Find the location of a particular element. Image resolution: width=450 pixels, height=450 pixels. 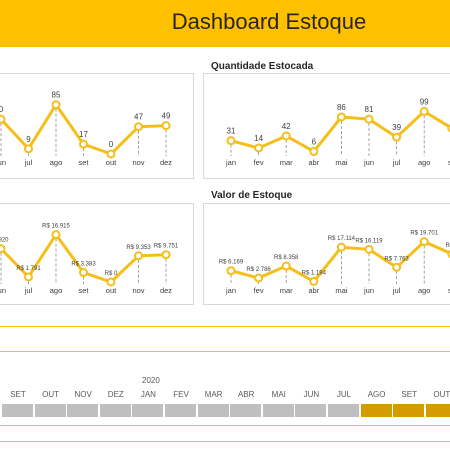

page-title: Dashboard Estoque is located at coordinates (269, 21).